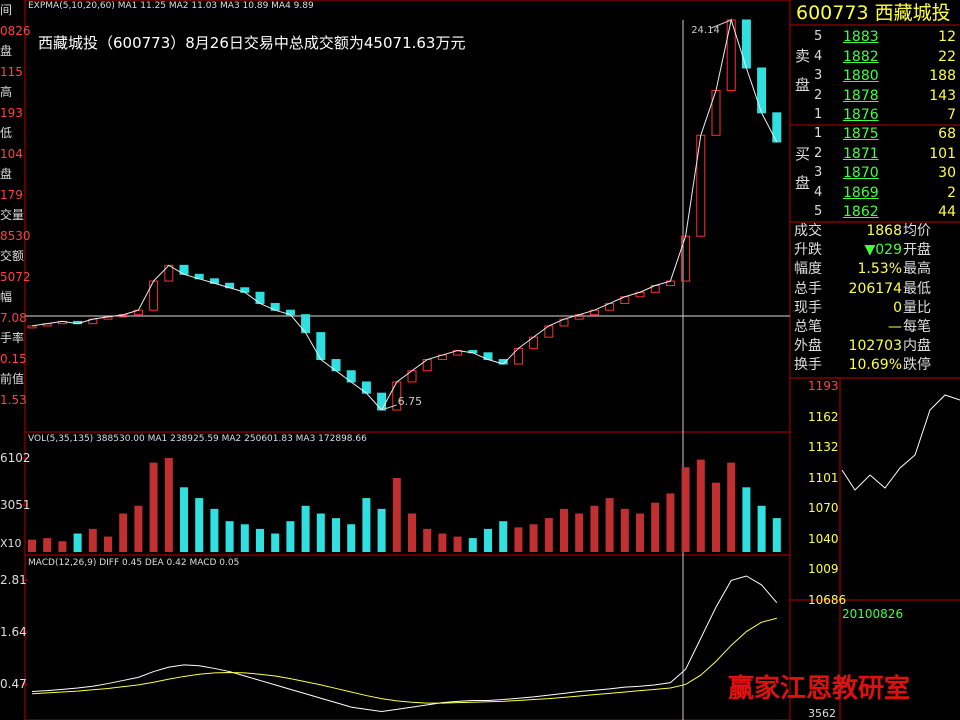  What do you see at coordinates (410, 401) in the screenshot?
I see `low-label: 6.75` at bounding box center [410, 401].